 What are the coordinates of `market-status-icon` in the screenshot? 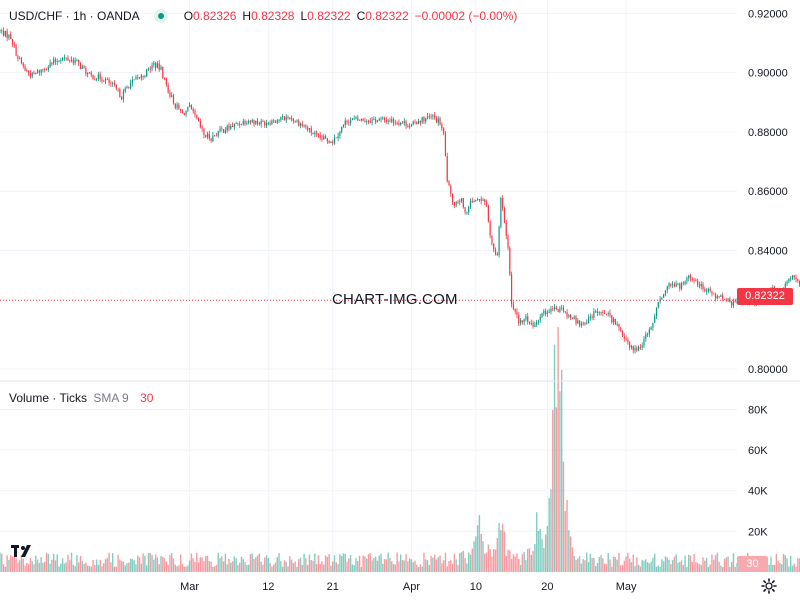 It's located at (160, 16).